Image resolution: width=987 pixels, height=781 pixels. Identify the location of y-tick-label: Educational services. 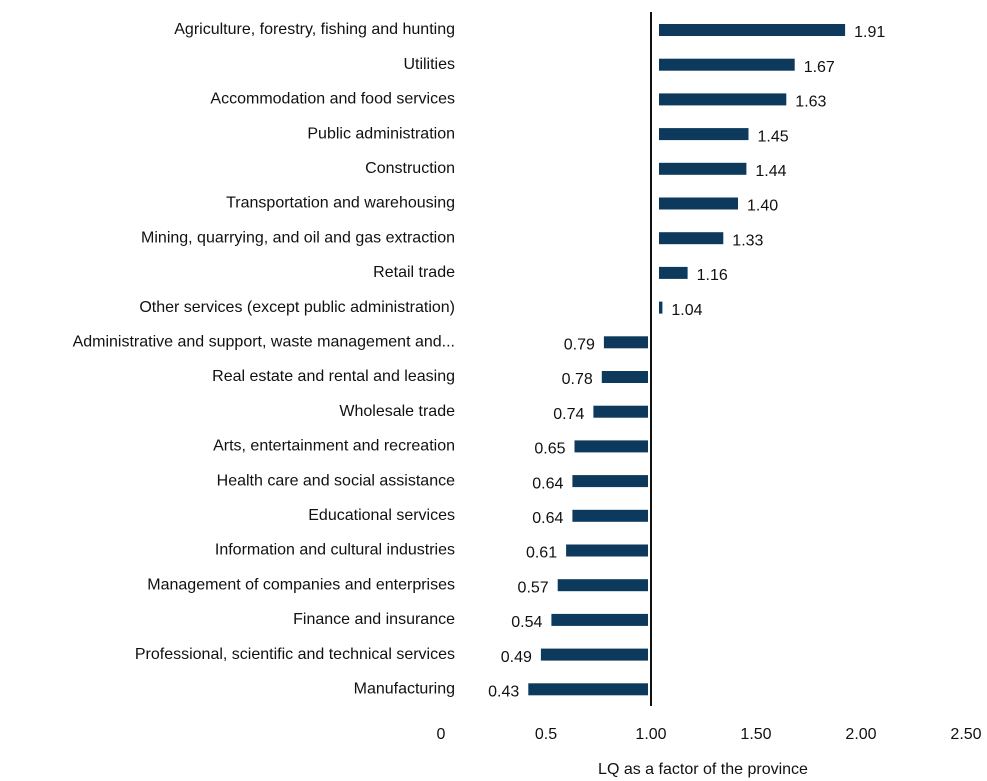
(381, 515).